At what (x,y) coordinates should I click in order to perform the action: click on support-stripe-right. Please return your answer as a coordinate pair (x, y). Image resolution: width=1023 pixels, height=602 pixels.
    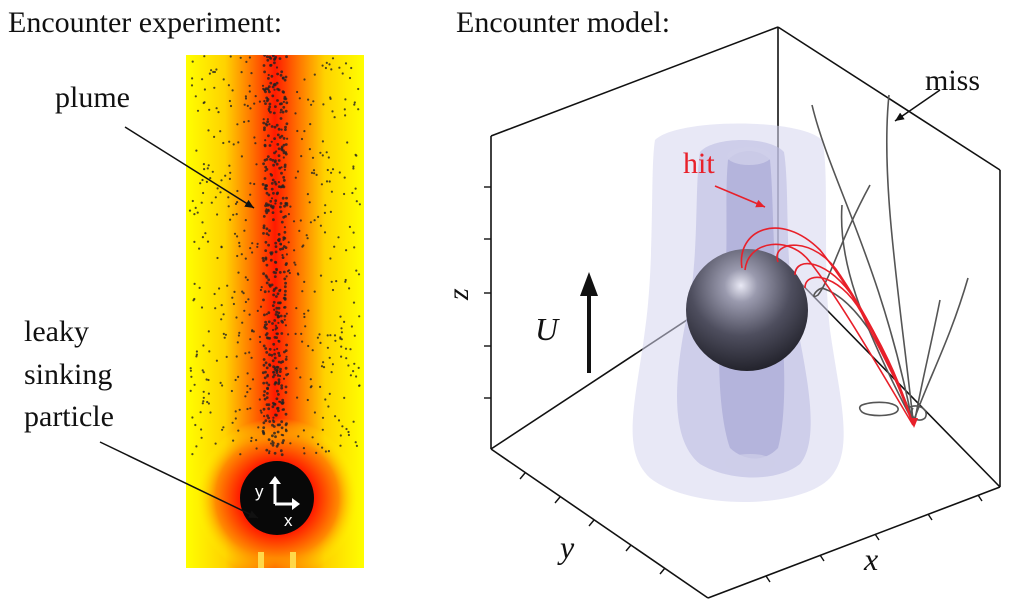
    Looking at the image, I should click on (293, 560).